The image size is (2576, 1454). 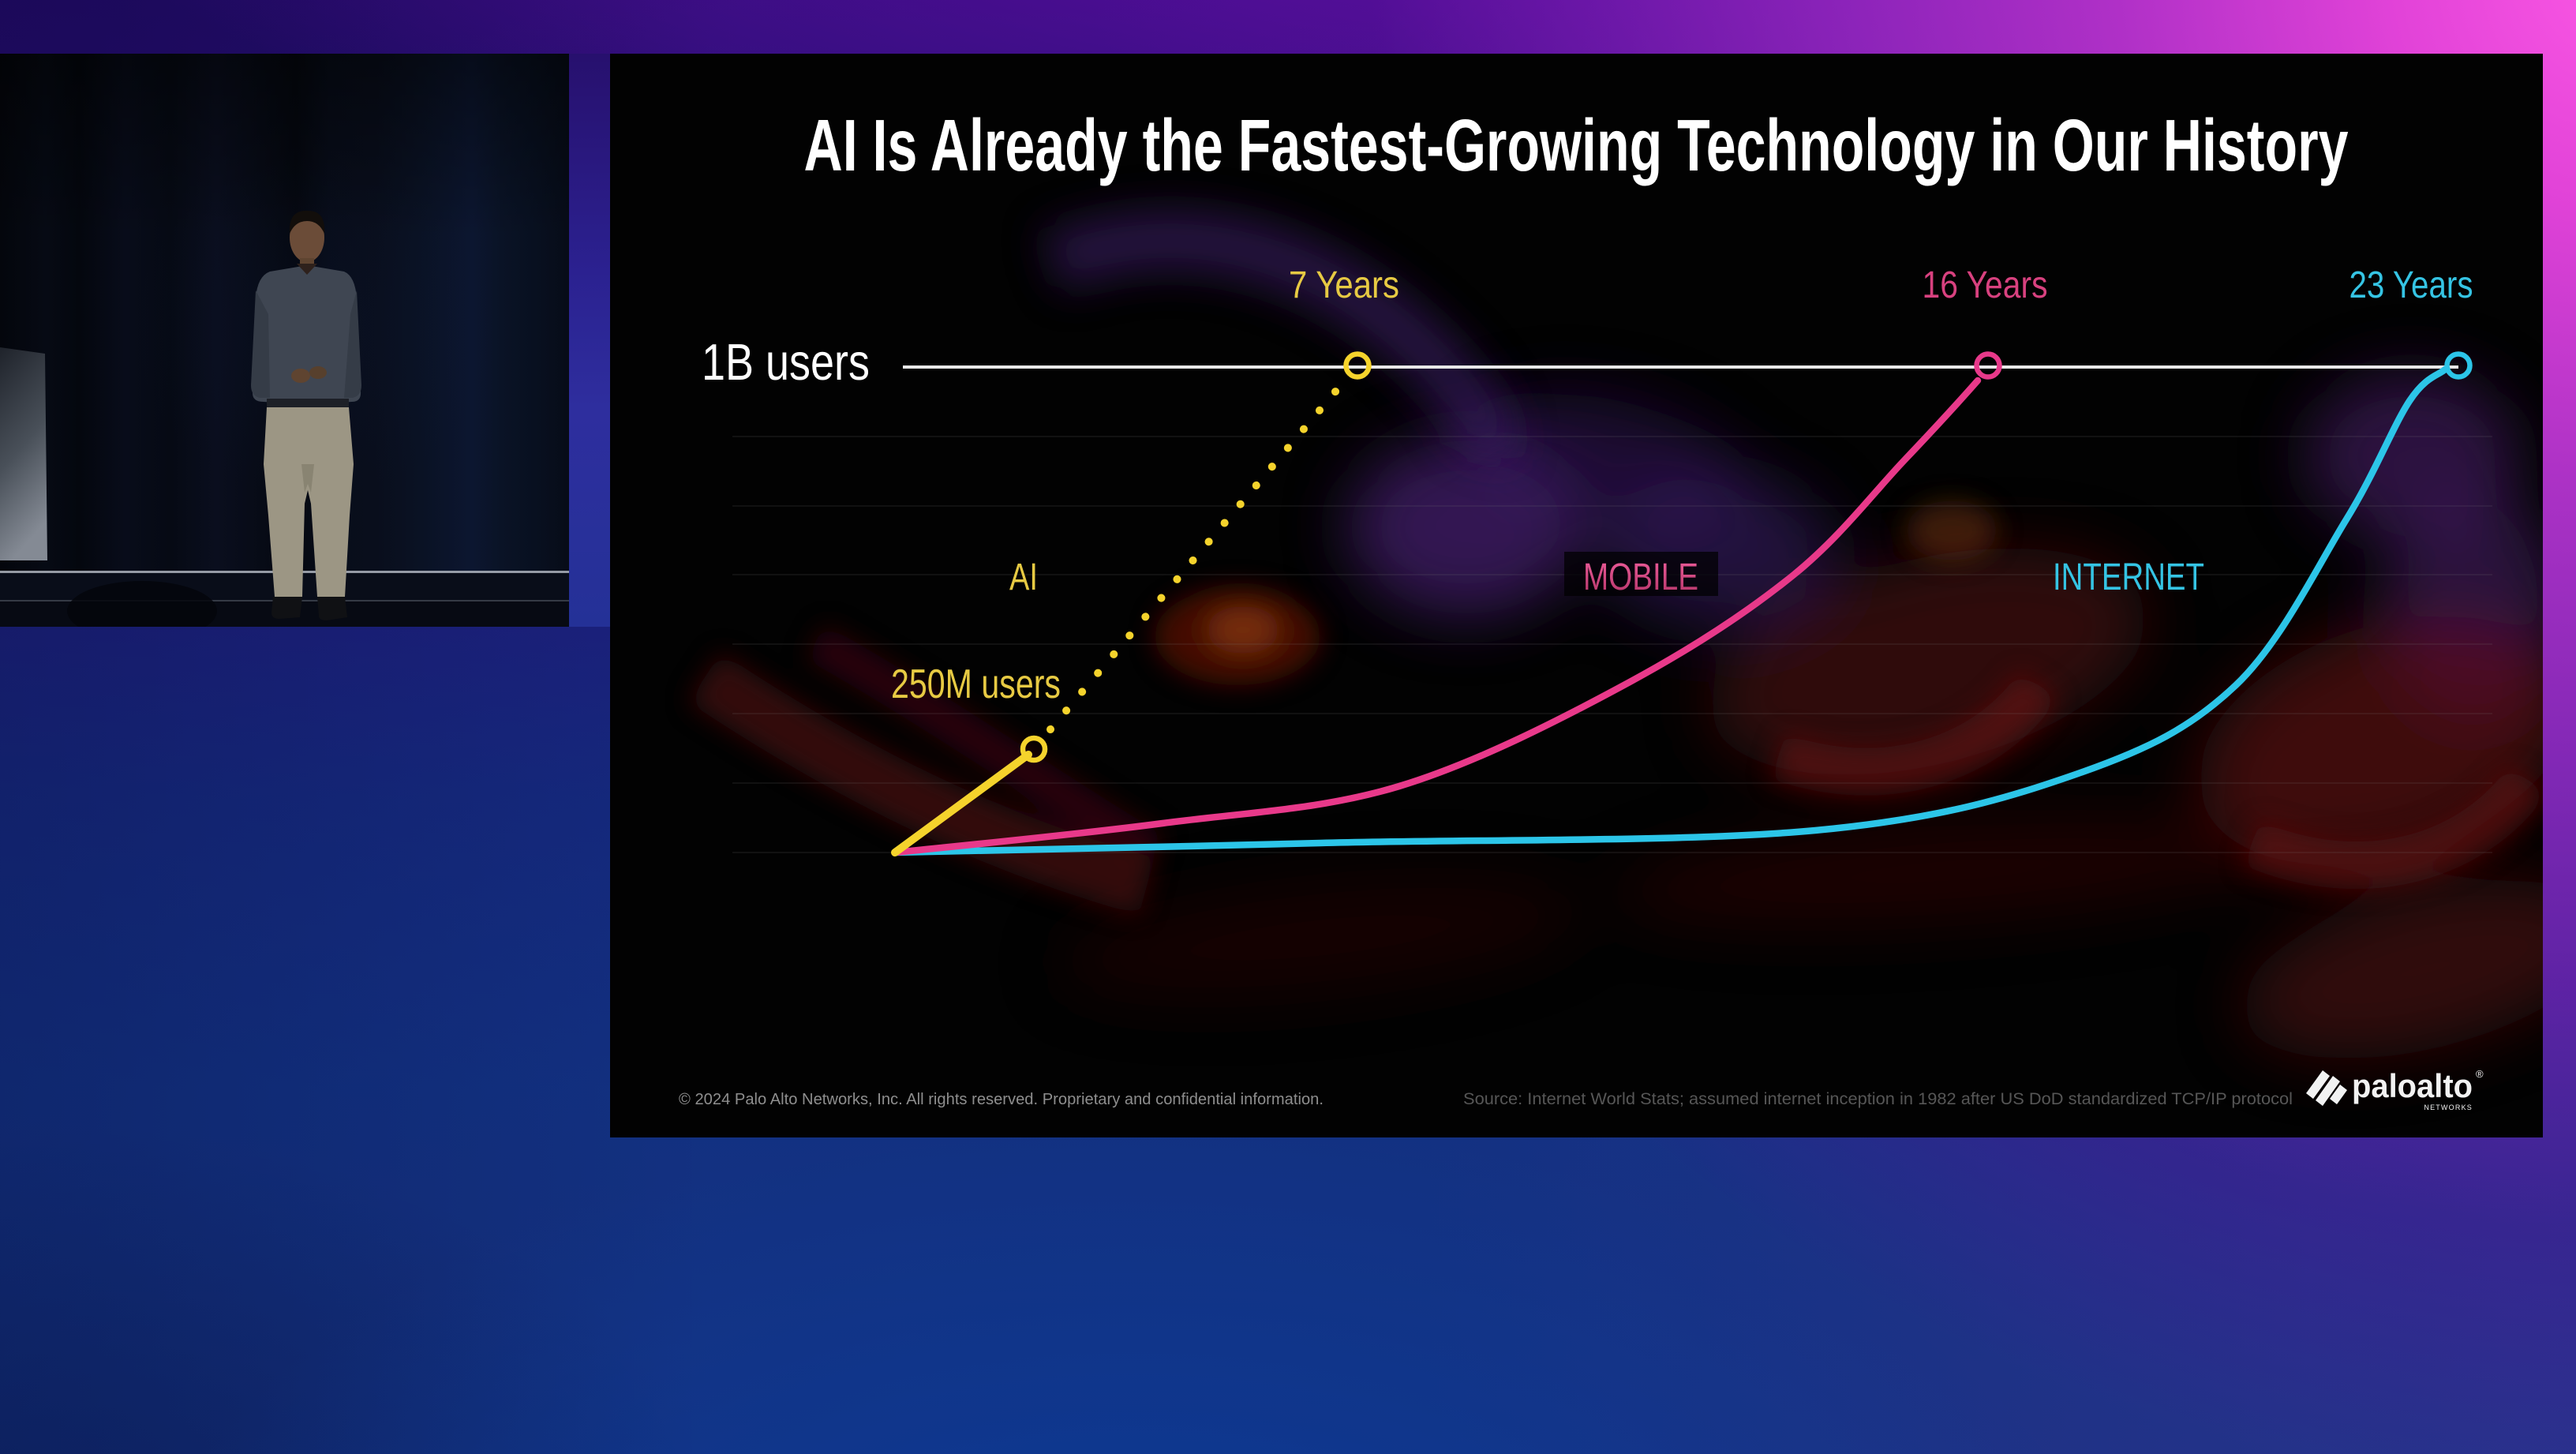 I want to click on svg-text: 7 Years, so click(x=1344, y=285).